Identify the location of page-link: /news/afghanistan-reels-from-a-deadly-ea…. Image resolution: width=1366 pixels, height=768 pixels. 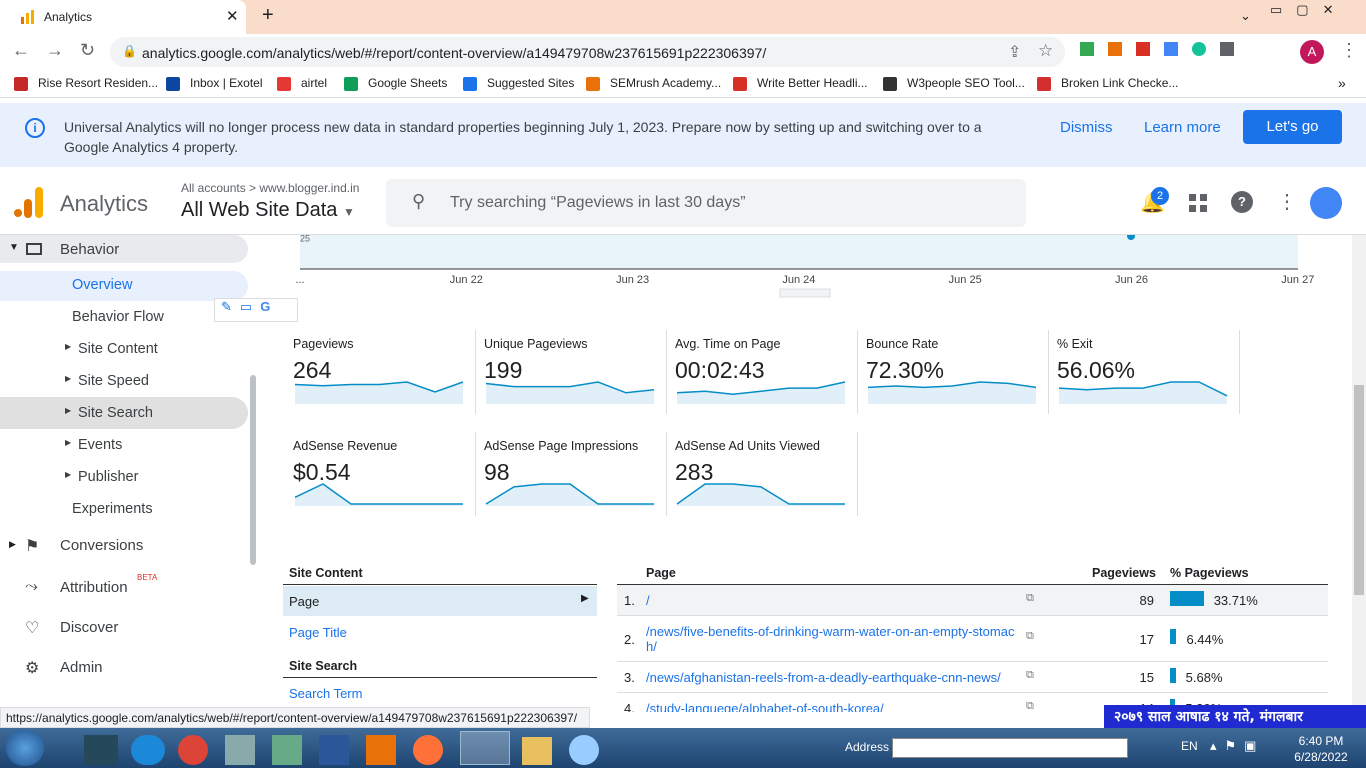
(823, 677).